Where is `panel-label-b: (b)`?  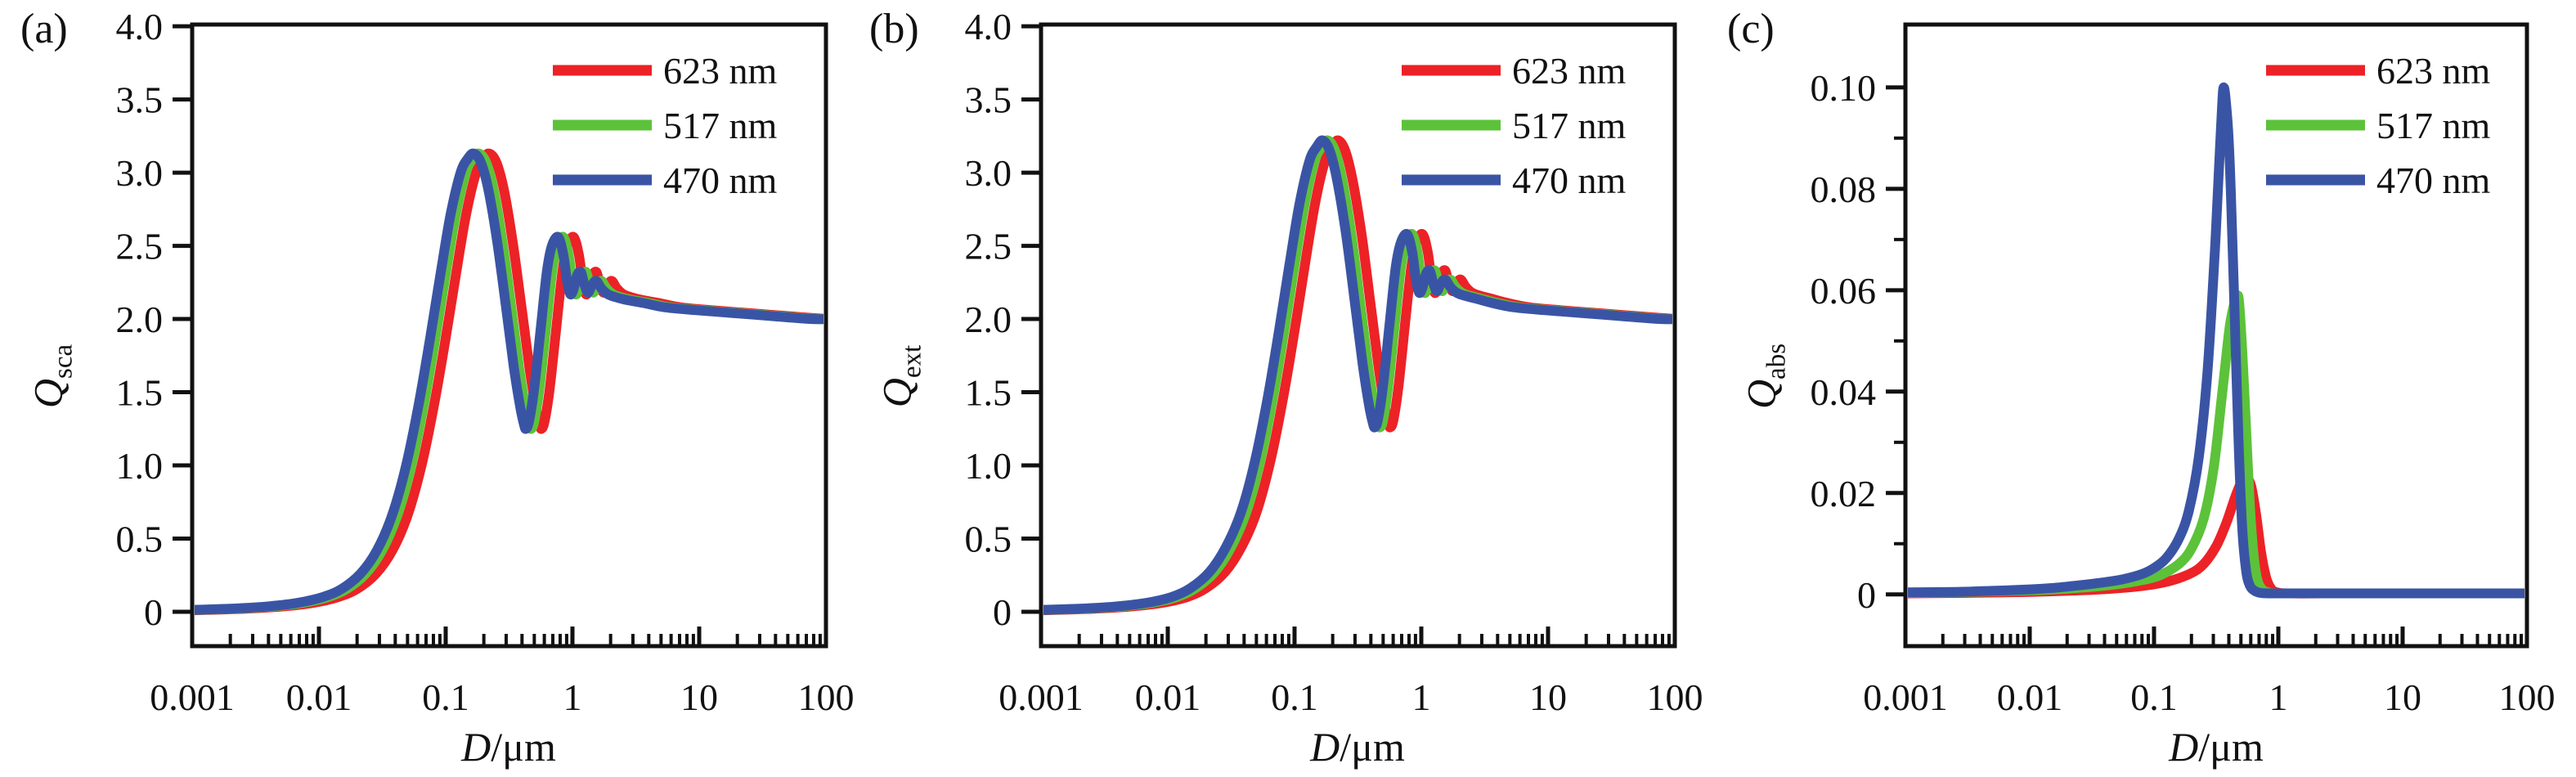
panel-label-b: (b) is located at coordinates (894, 29).